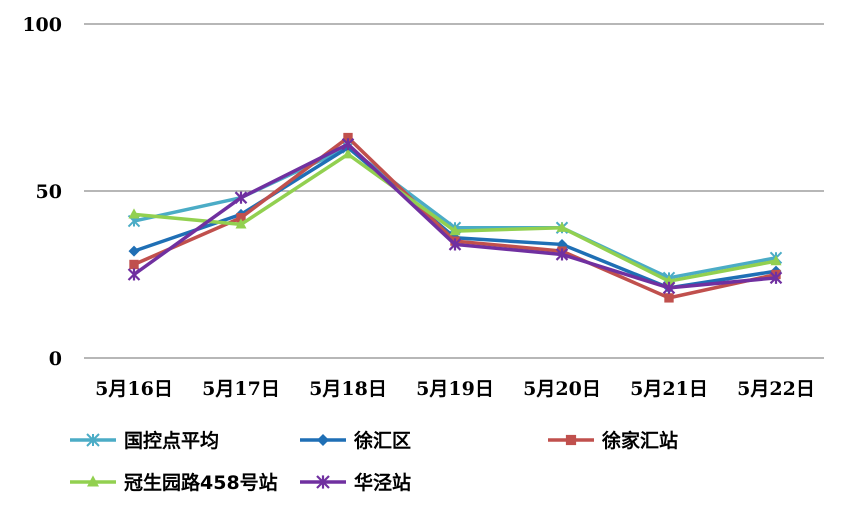  I want to click on y-tick-label: 100, so click(42, 25).